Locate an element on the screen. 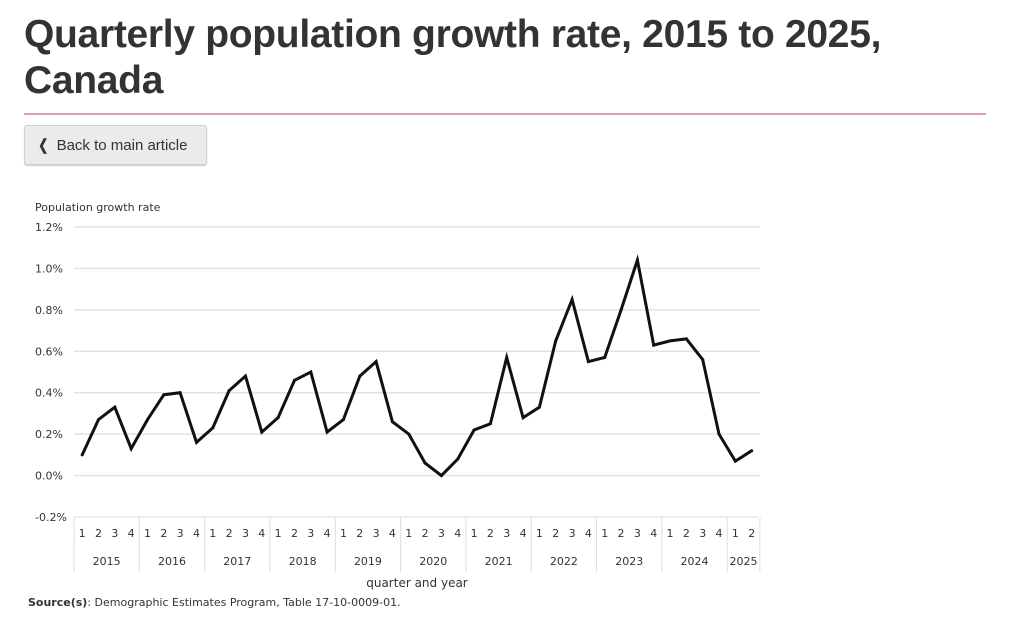 The height and width of the screenshot is (628, 1024). year-tick-label: 2019 is located at coordinates (368, 561).